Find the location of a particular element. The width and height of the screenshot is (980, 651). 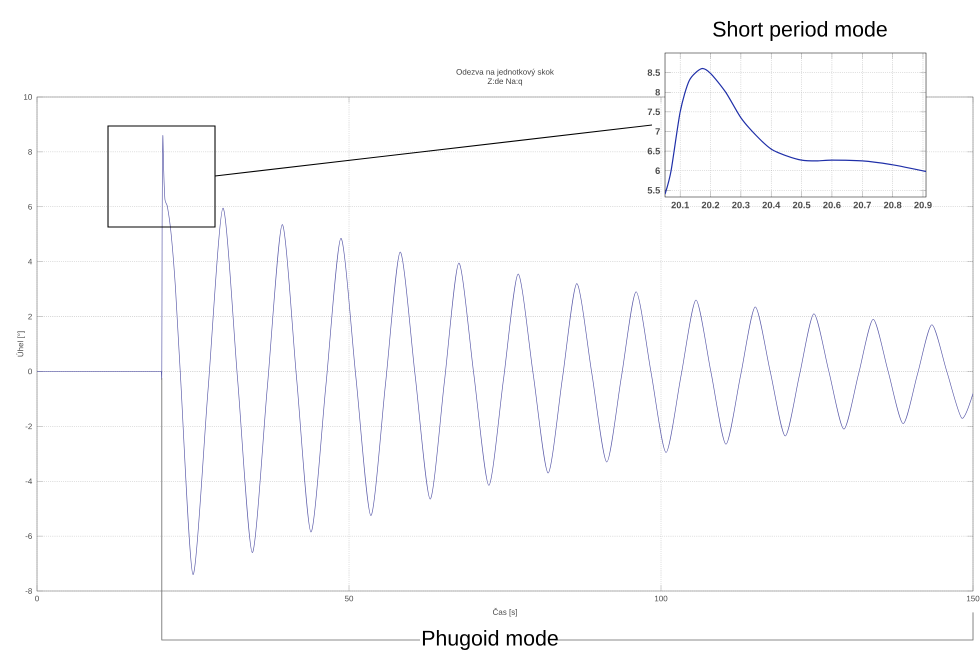

y-axis-title: Úhel [°] is located at coordinates (20, 344).